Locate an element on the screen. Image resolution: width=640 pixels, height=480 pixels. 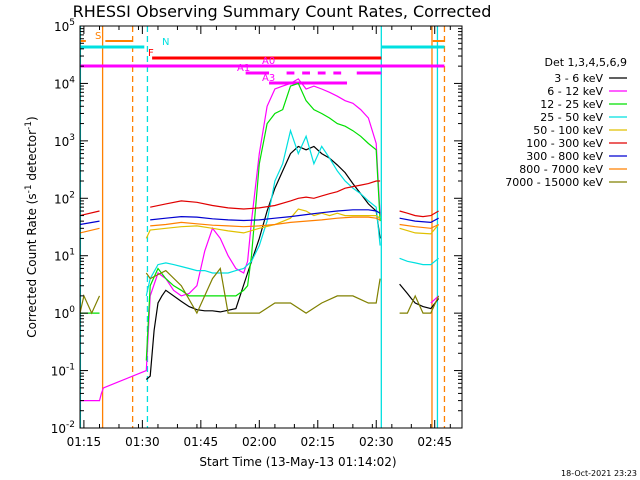
x-tick-label-0: 01:15 is located at coordinates (84, 442).